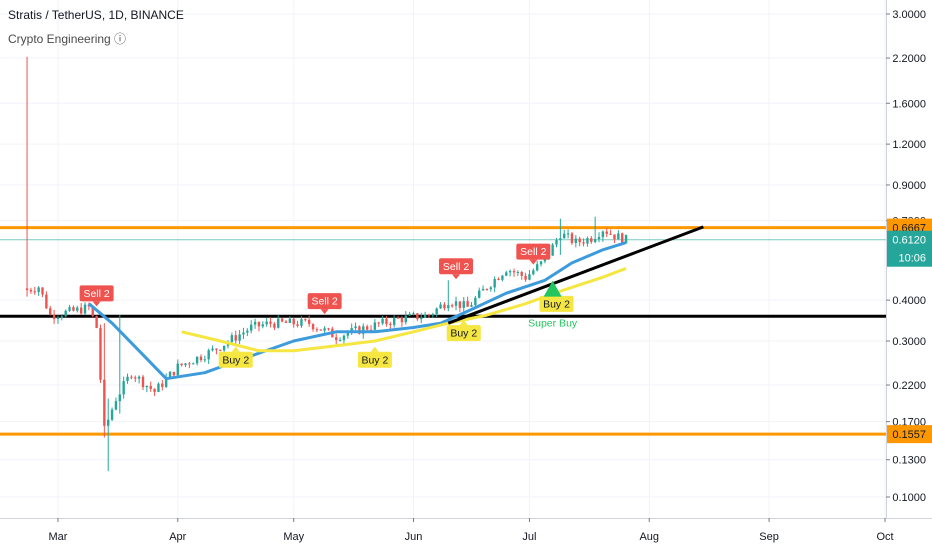 The height and width of the screenshot is (550, 932). I want to click on countdown-label: 10:06, so click(912, 259).